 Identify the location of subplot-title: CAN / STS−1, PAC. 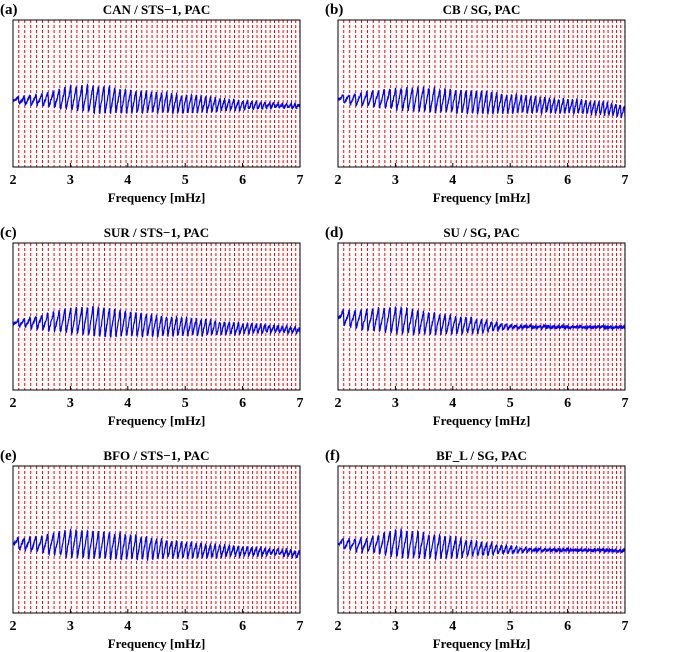
(157, 9).